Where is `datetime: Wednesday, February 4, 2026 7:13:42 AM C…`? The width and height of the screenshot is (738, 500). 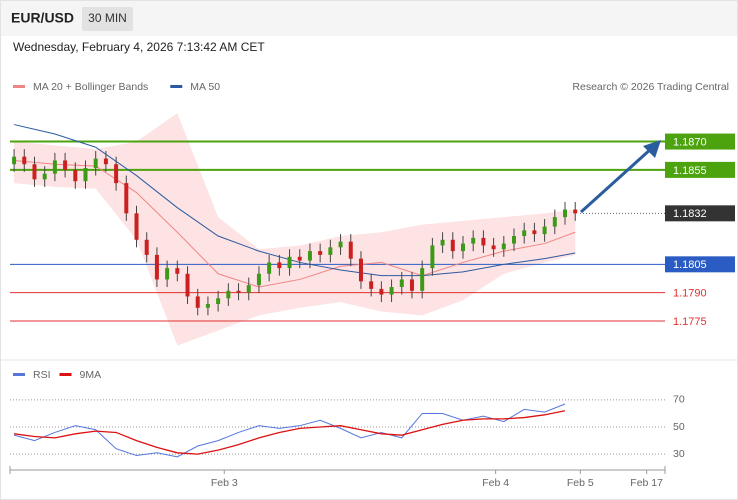
datetime: Wednesday, February 4, 2026 7:13:42 AM C… is located at coordinates (139, 47).